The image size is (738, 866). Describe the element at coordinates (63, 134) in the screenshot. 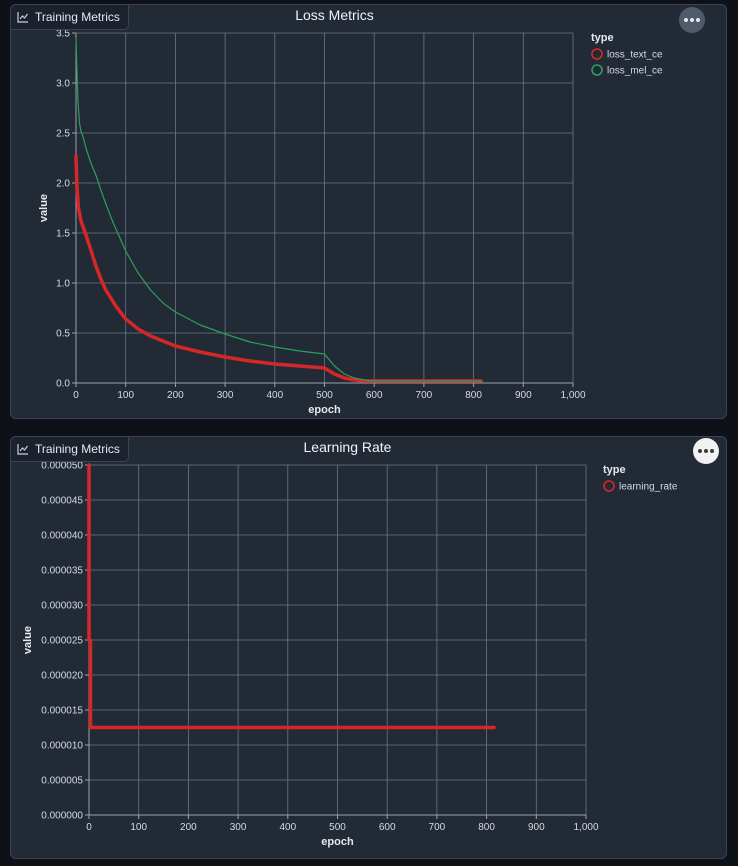

I see `y-tick-label: 2.5` at that location.